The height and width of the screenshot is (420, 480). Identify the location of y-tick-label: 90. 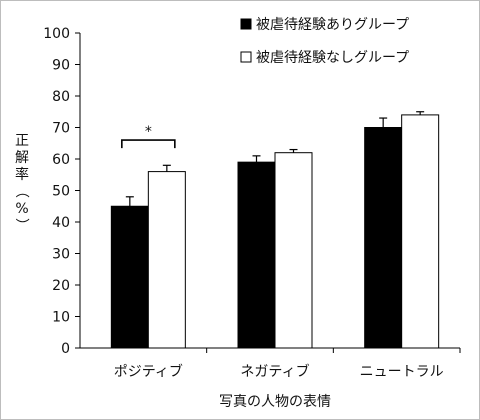
(61, 66).